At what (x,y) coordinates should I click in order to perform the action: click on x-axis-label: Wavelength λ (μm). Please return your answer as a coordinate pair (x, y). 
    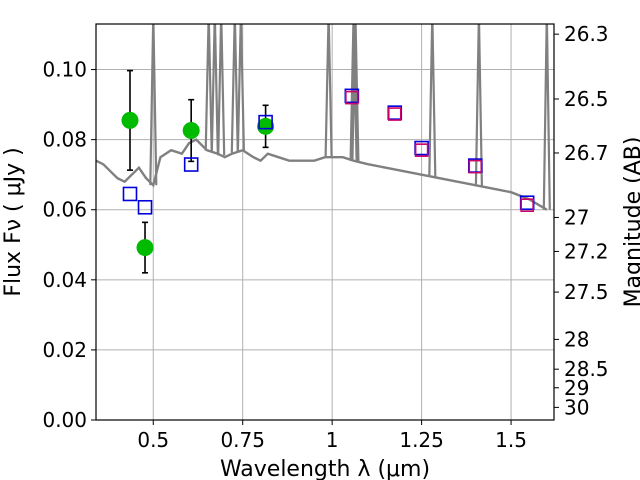
    Looking at the image, I should click on (325, 468).